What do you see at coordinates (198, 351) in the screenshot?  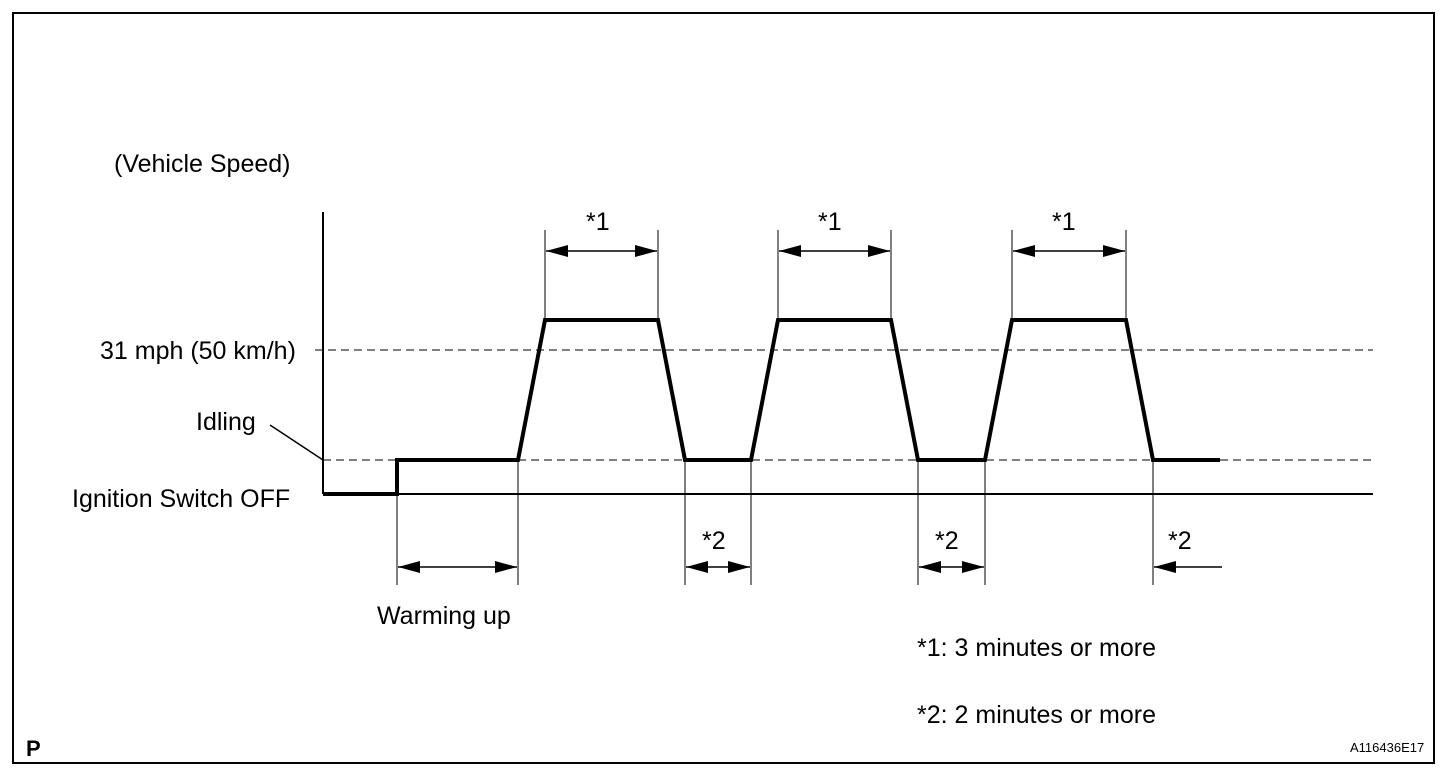 I see `level-31mph-label: 31 mph (50 km/h)` at bounding box center [198, 351].